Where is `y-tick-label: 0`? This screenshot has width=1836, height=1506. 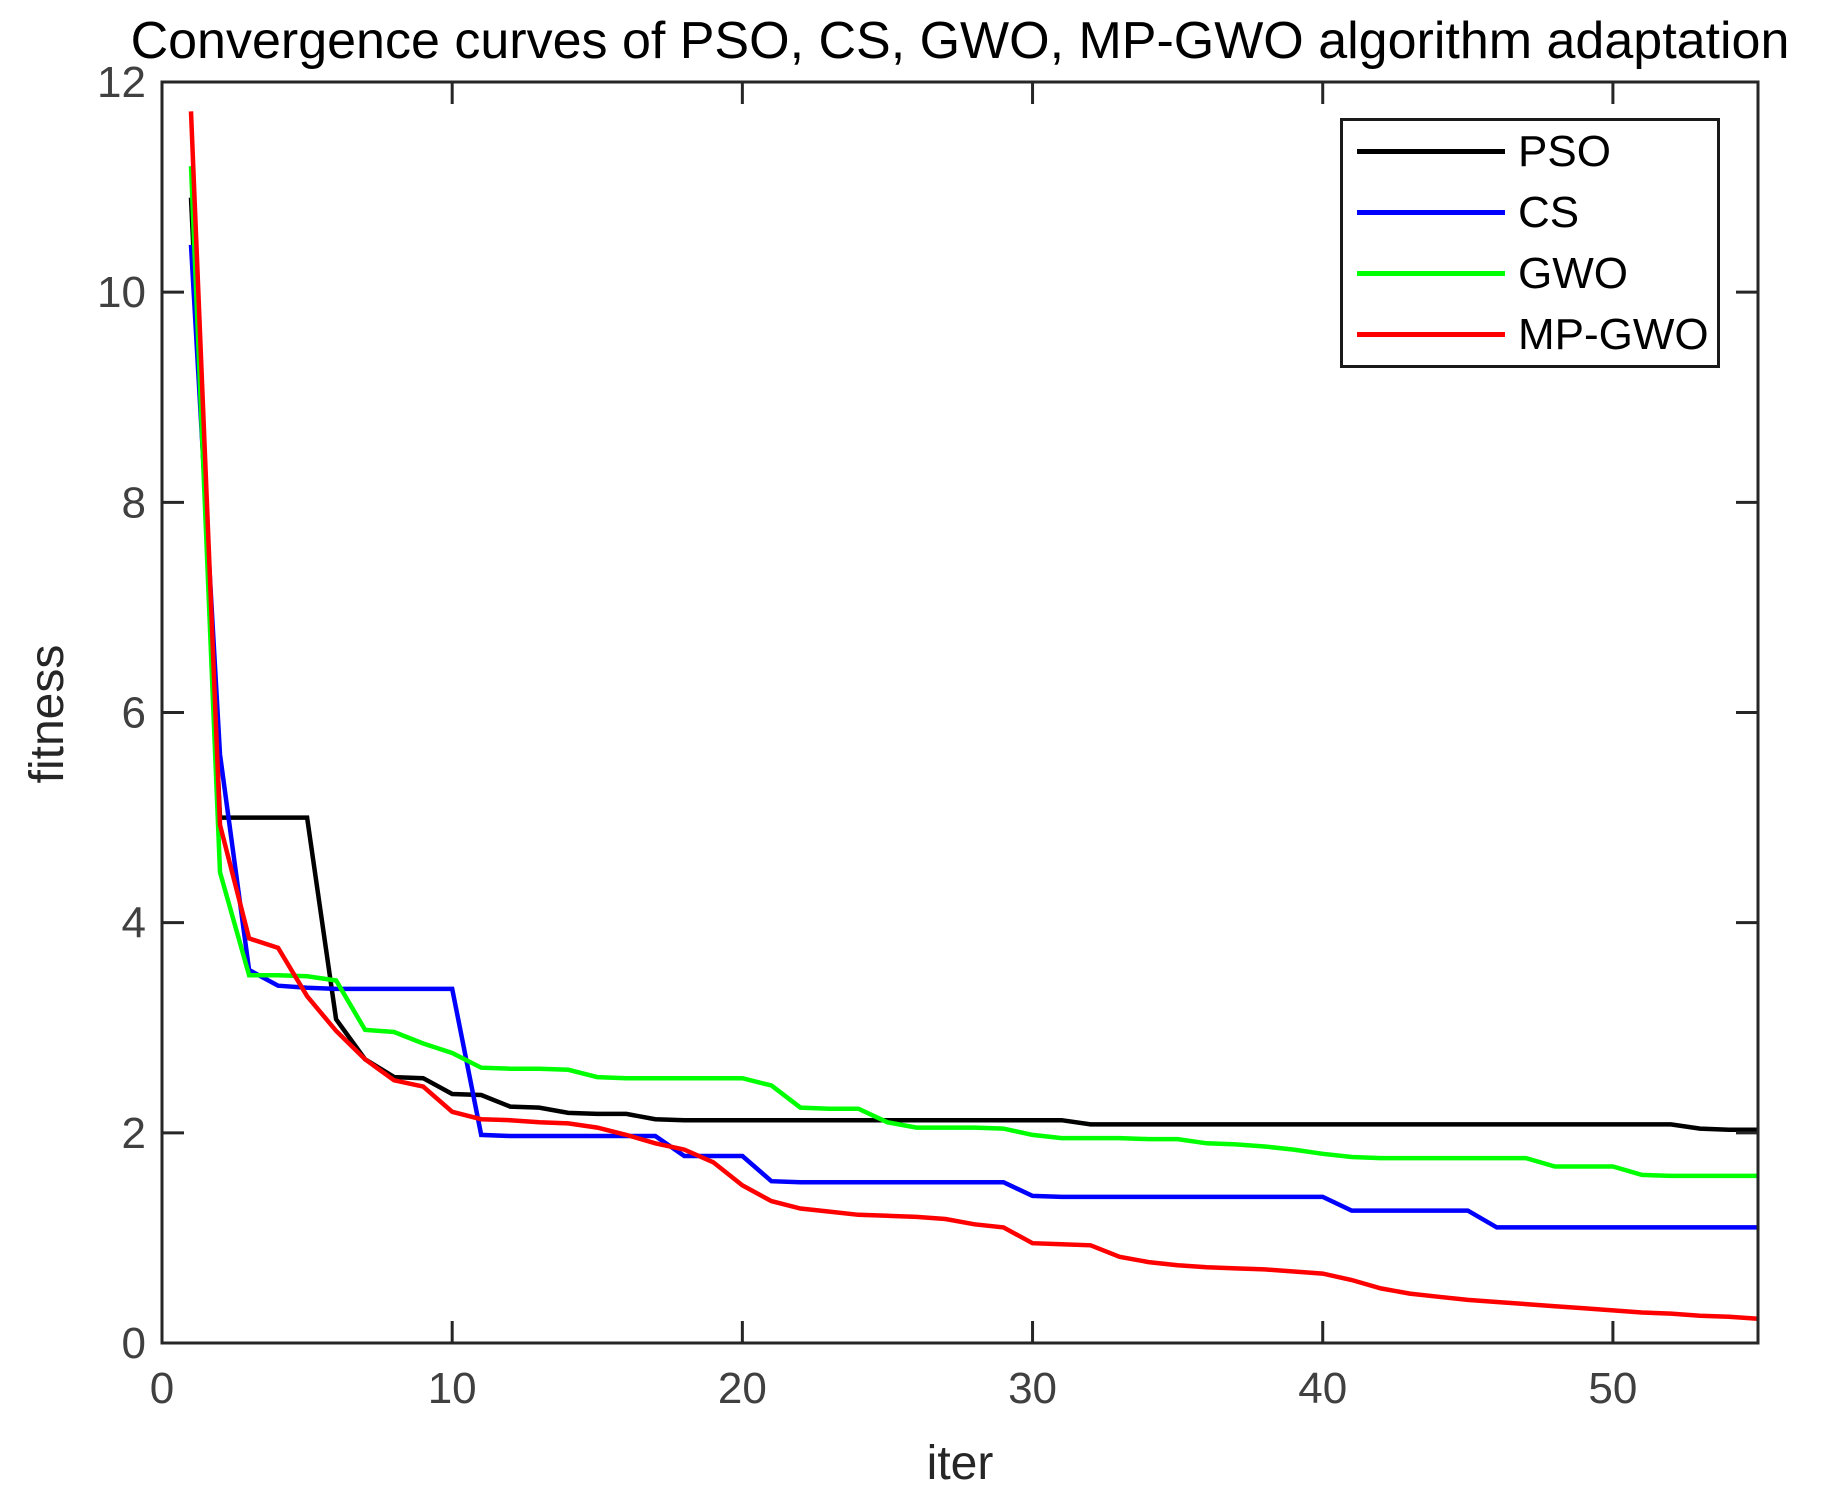
y-tick-label: 0 is located at coordinates (134, 1343).